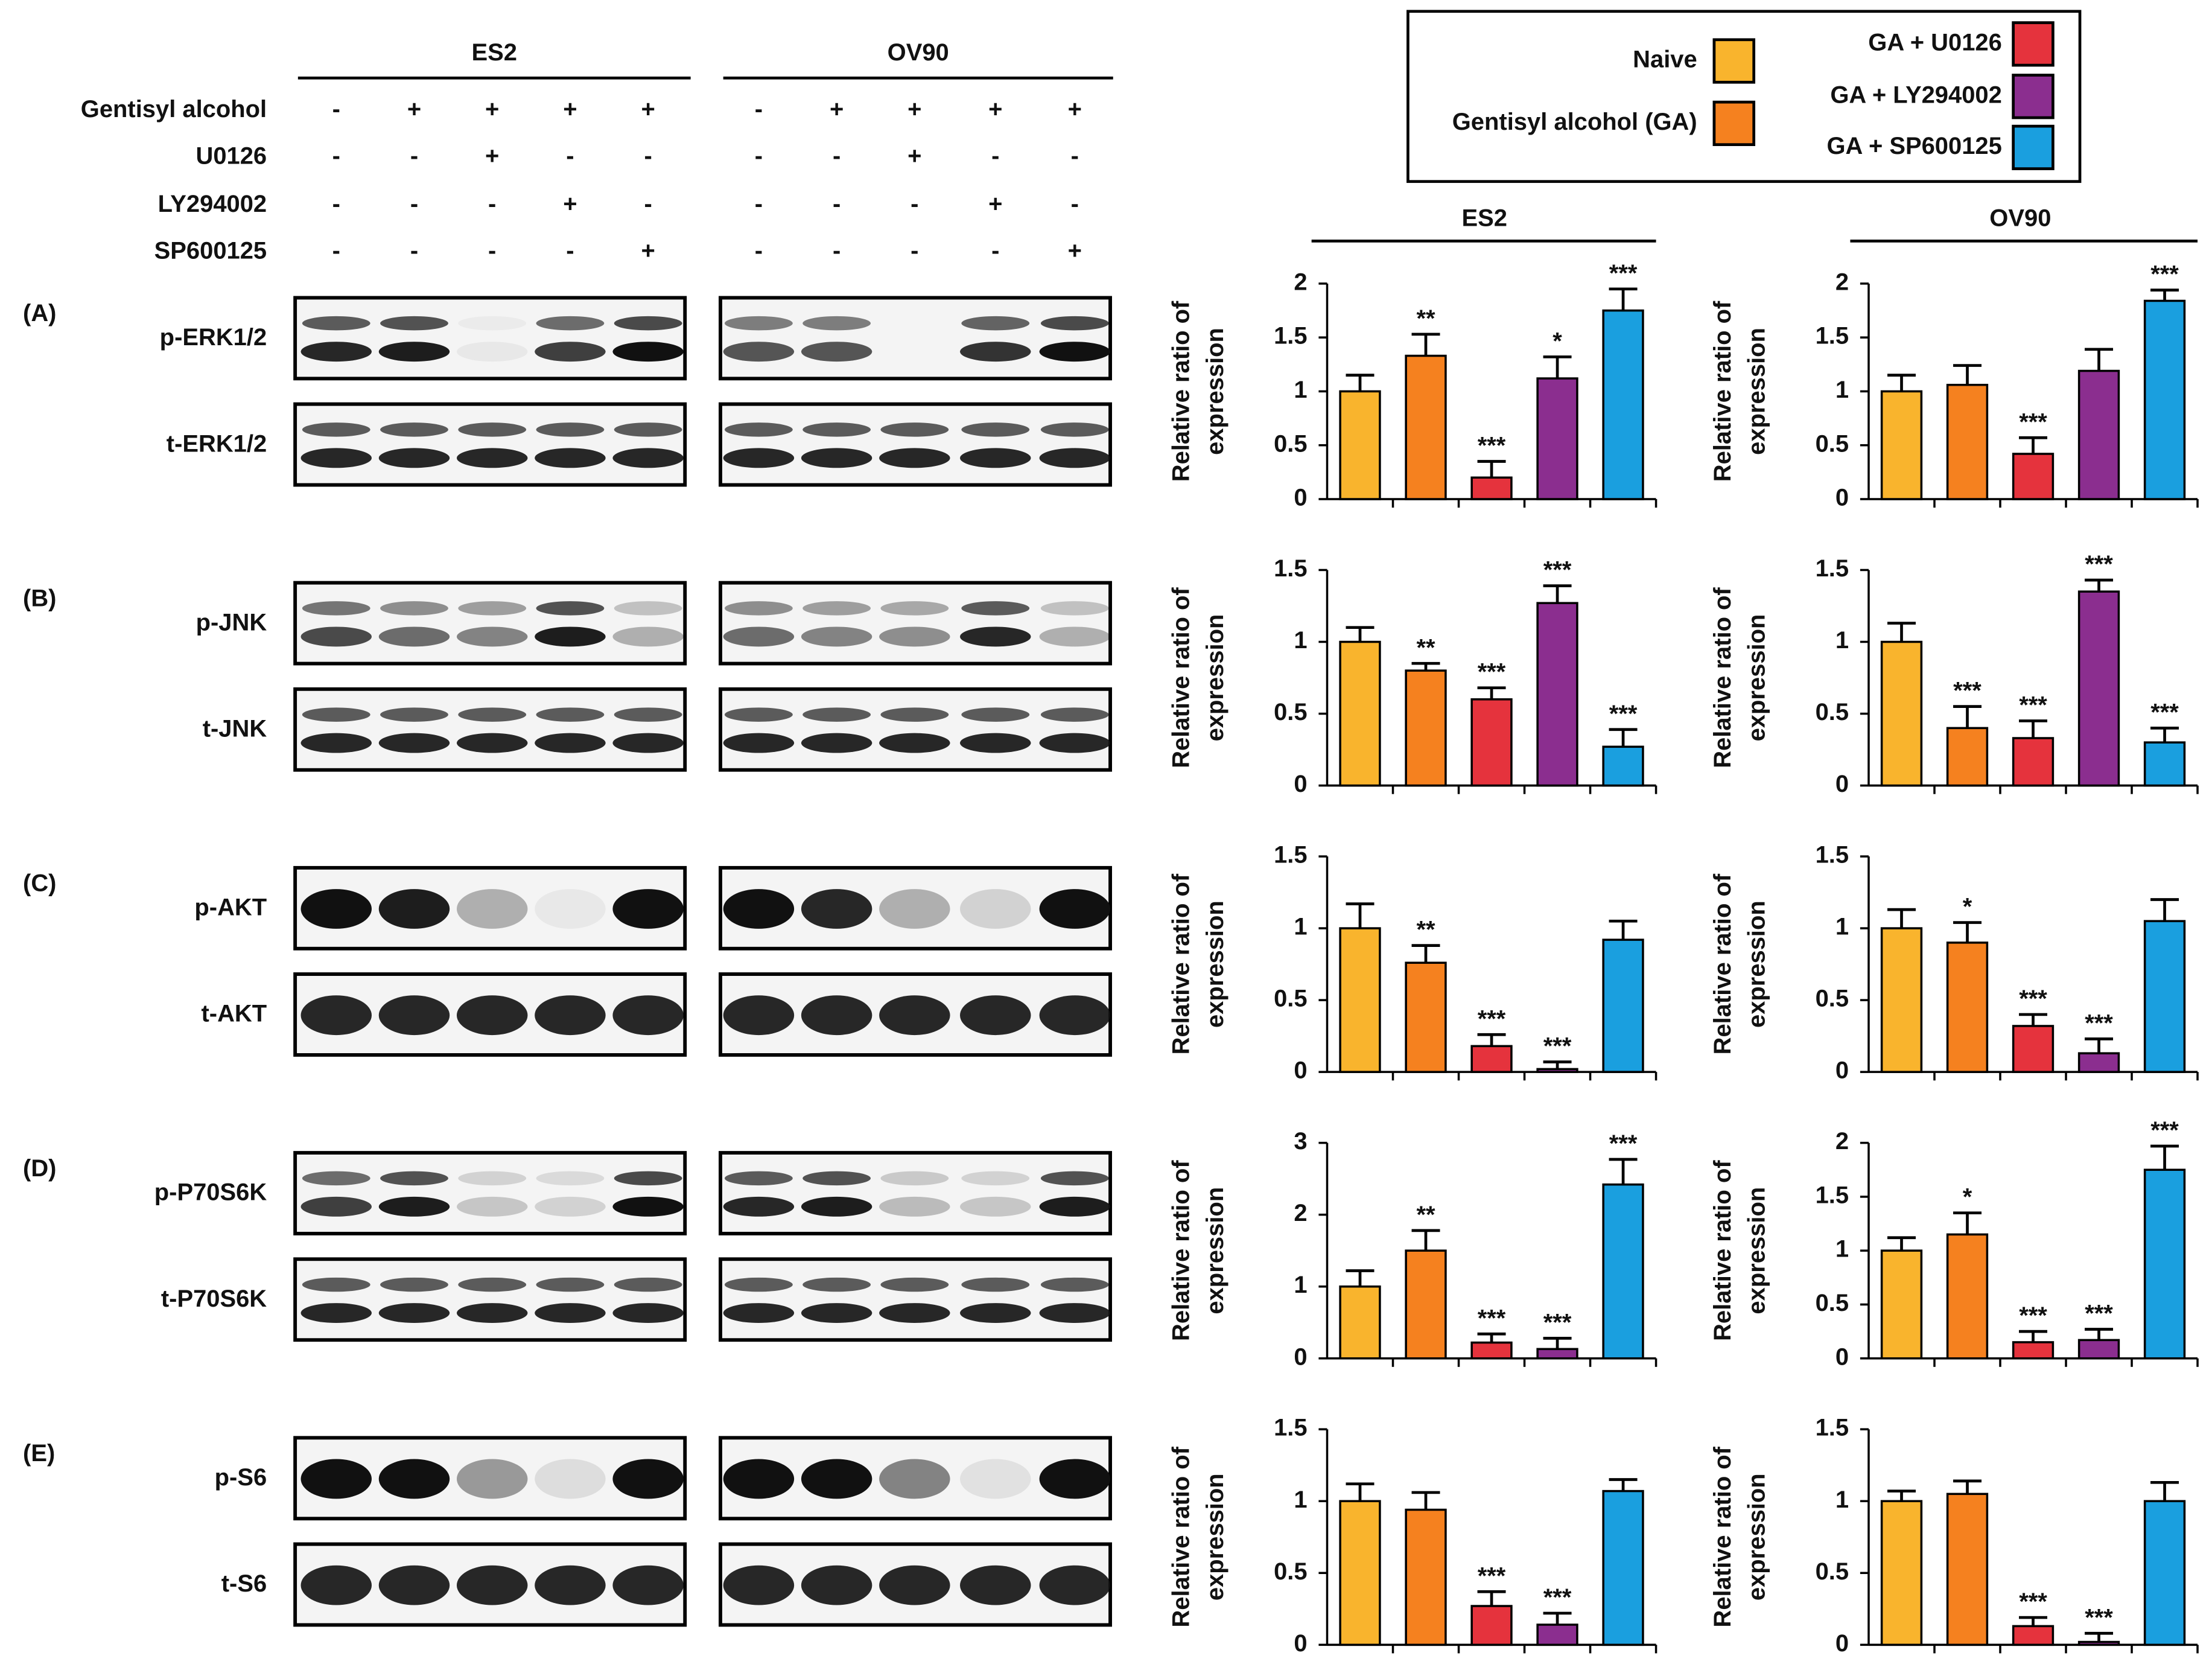 Image resolution: width=2212 pixels, height=1676 pixels. Describe the element at coordinates (217, 443) in the screenshot. I see `blot-label: t-ERK1/2` at that location.